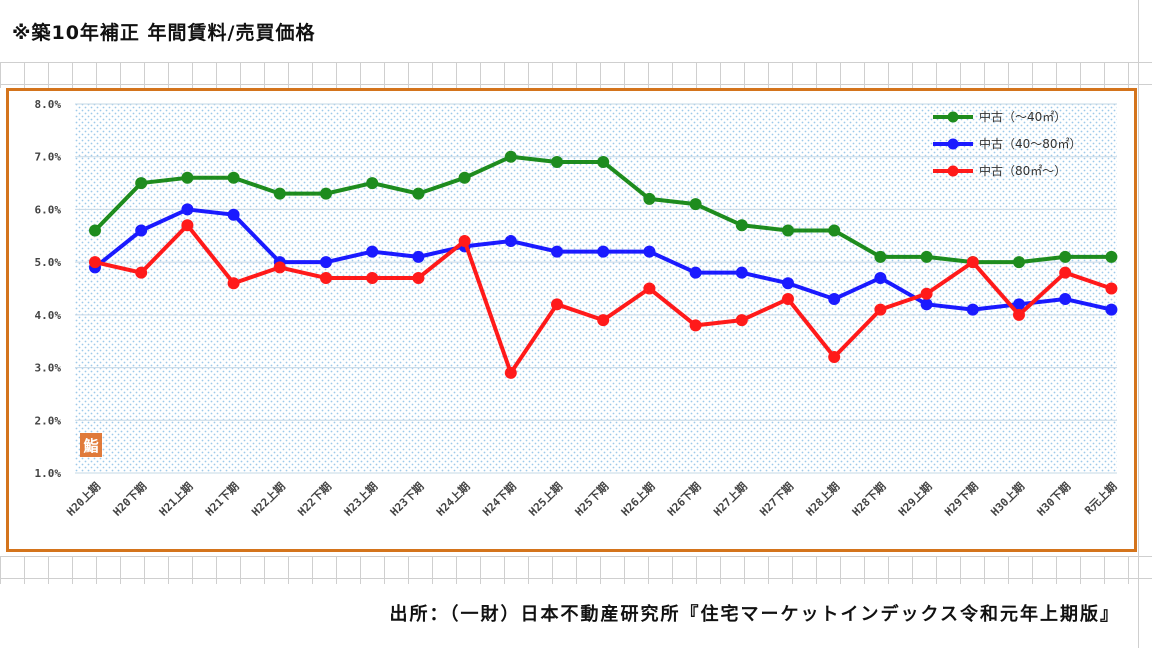 This screenshot has width=1152, height=648. I want to click on y-tick-label: 6.0%, so click(48, 209).